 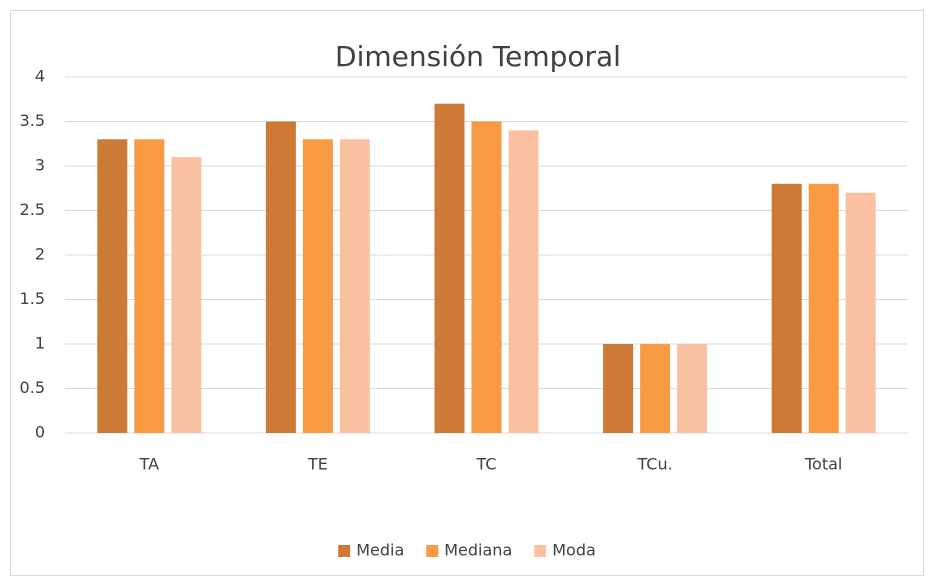 What do you see at coordinates (40, 254) in the screenshot?
I see `y-tick-label: 2` at bounding box center [40, 254].